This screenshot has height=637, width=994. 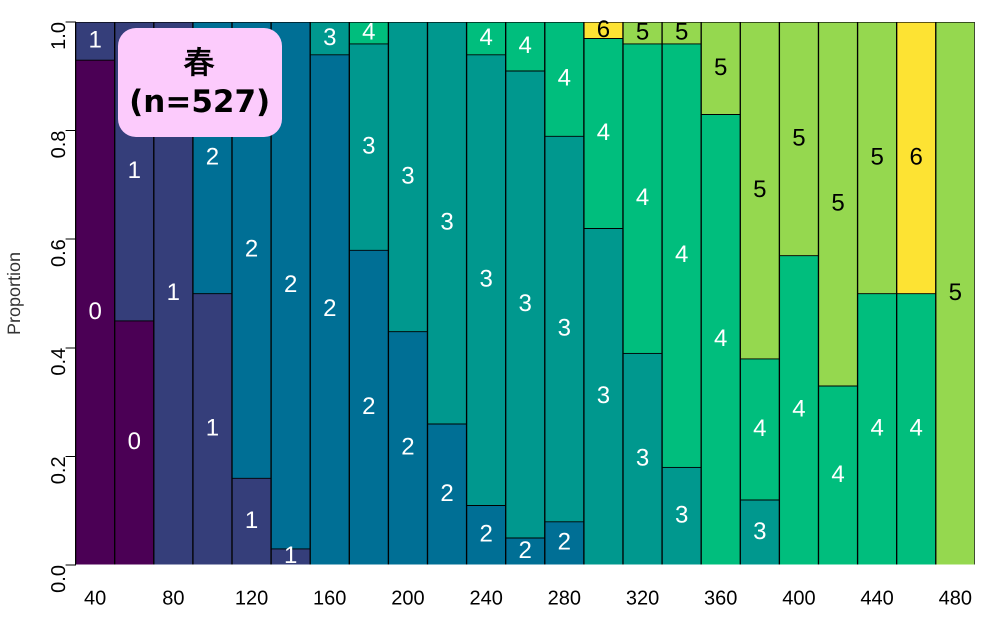 I want to click on x-tick-label: 160, so click(x=329, y=599).